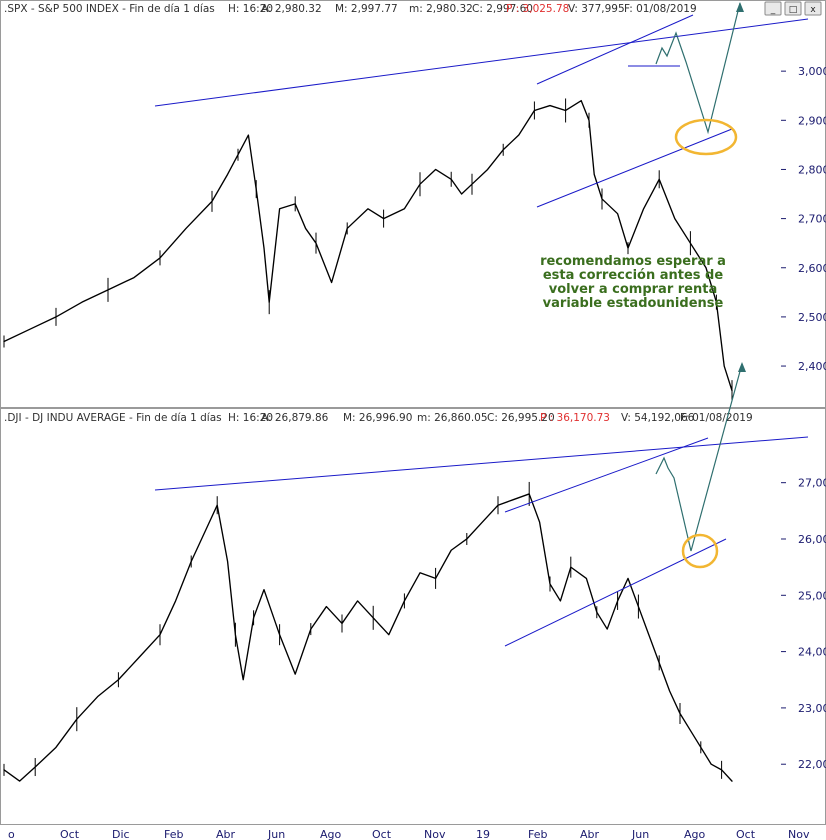  I want to click on y-axis-tick-label: 26,000.00, so click(812, 539).